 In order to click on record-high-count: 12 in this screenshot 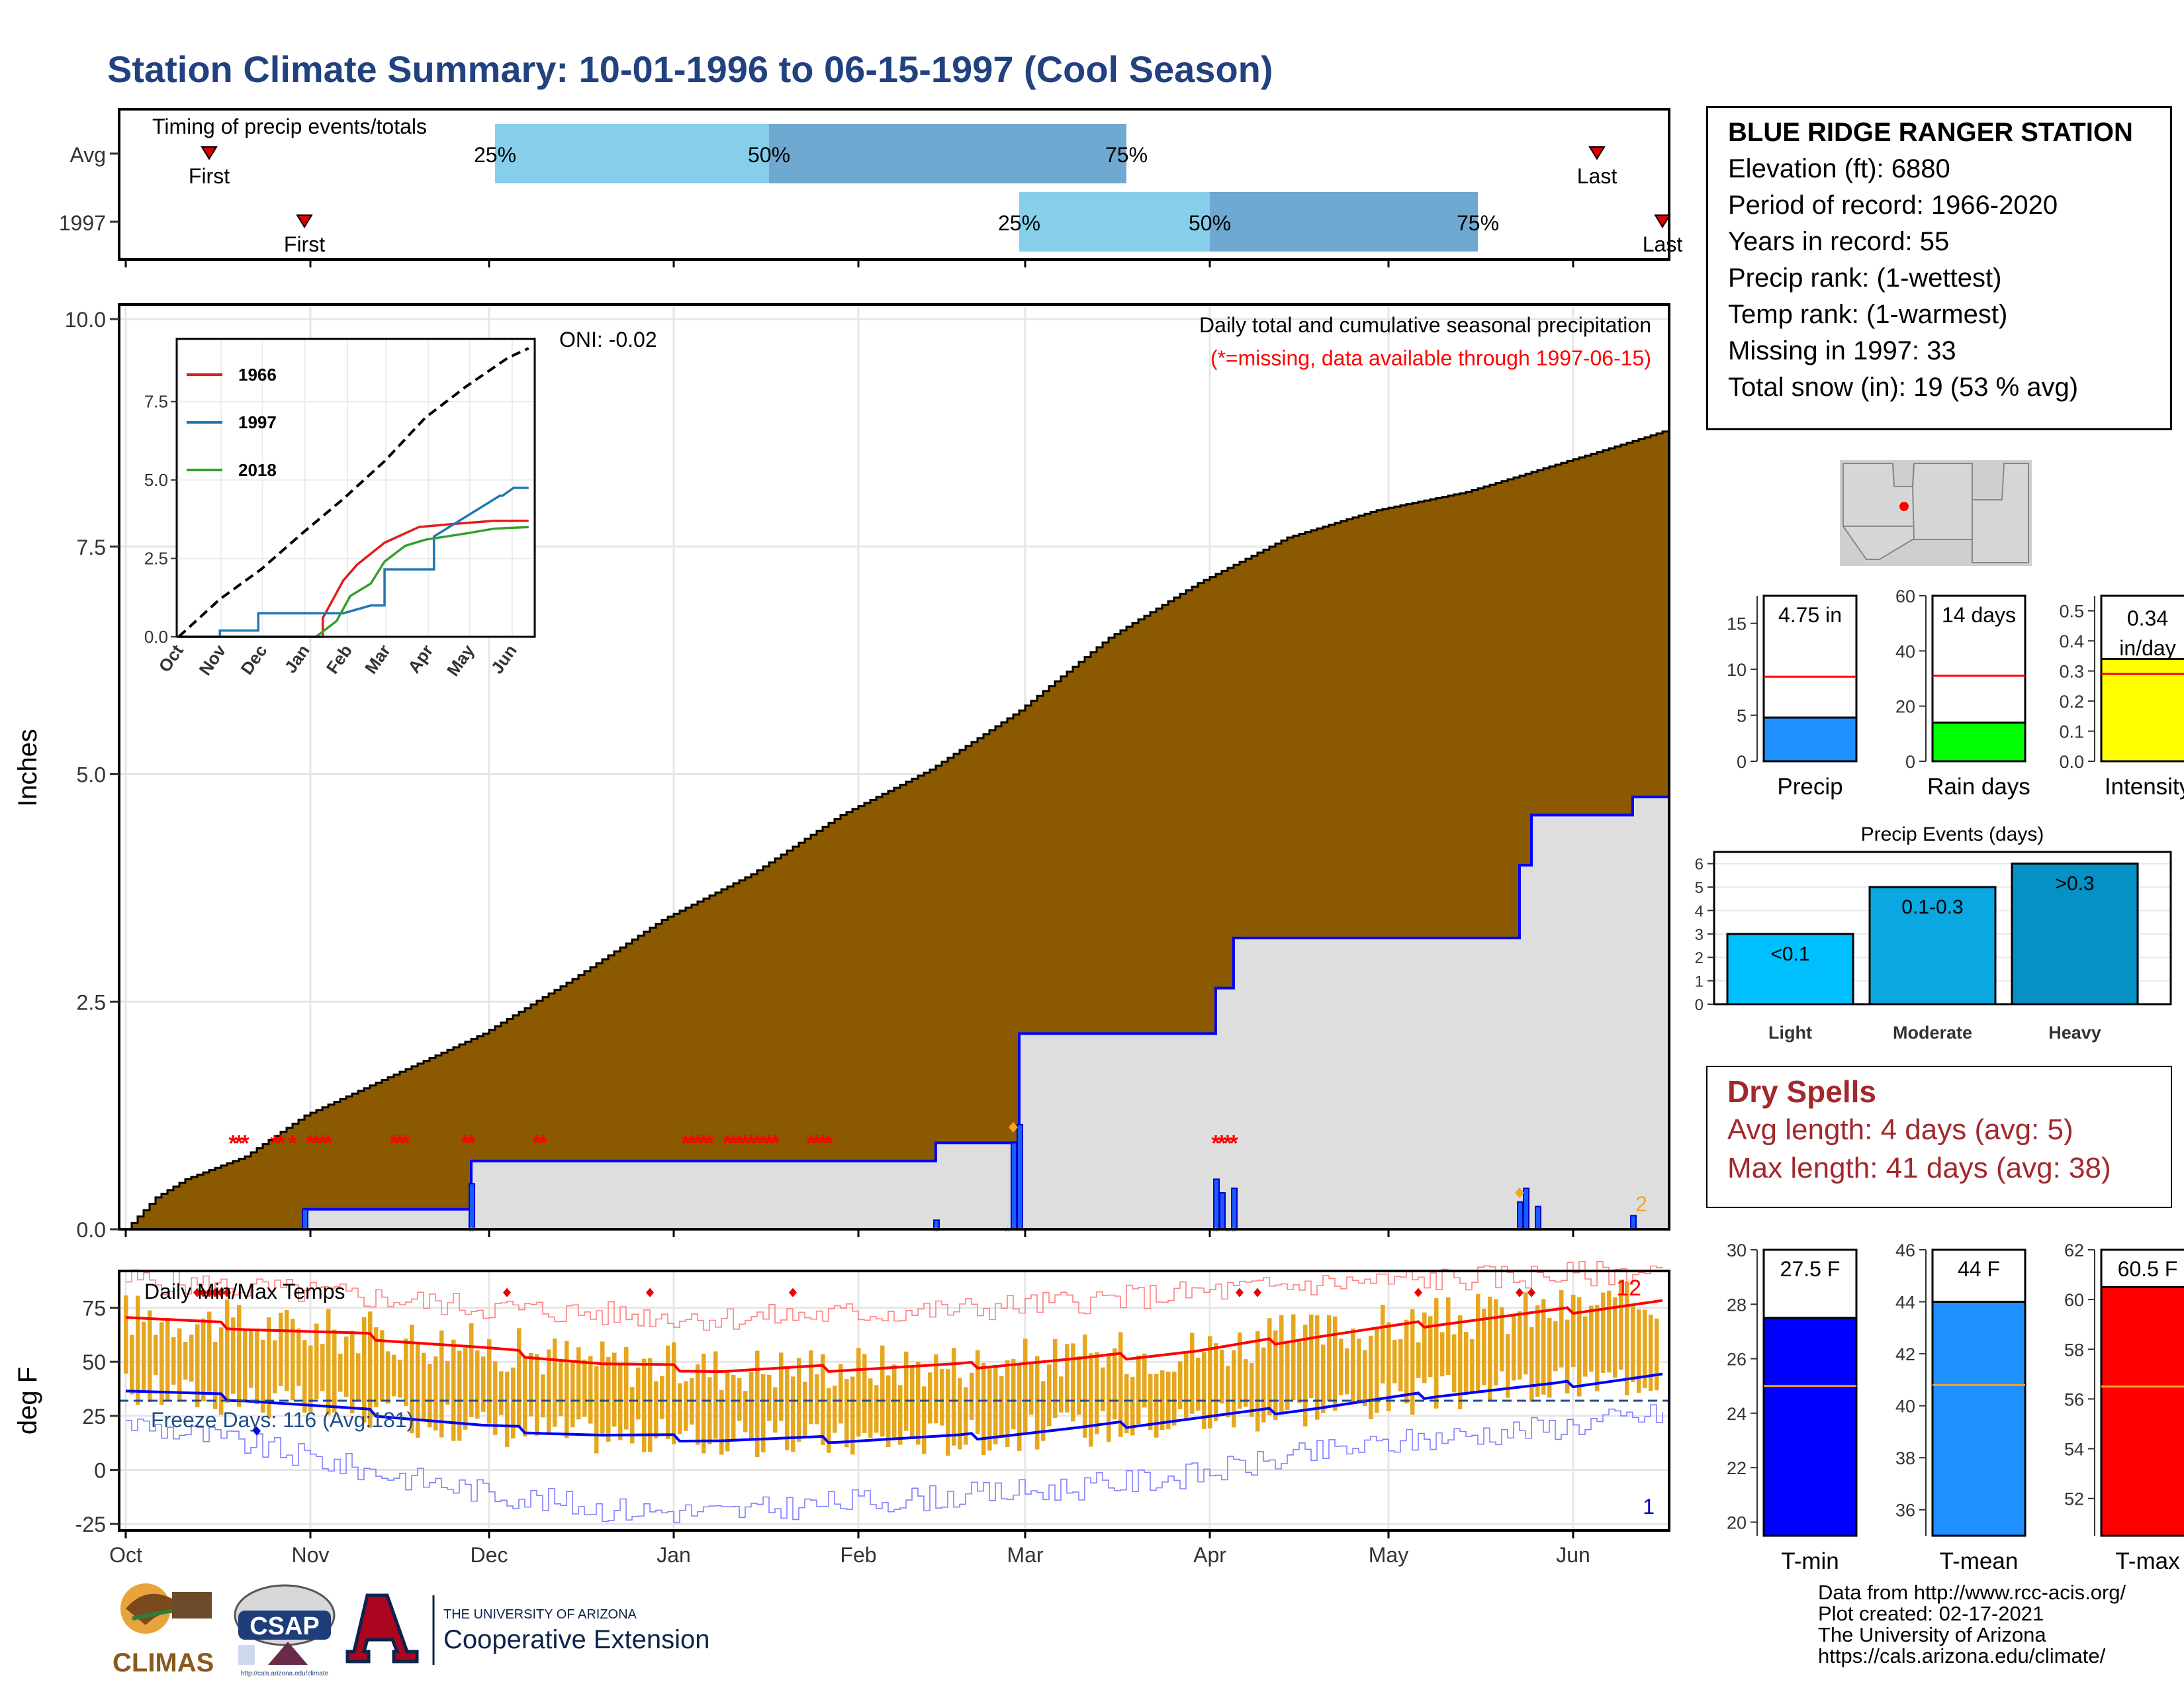, I will do `click(1629, 1288)`.